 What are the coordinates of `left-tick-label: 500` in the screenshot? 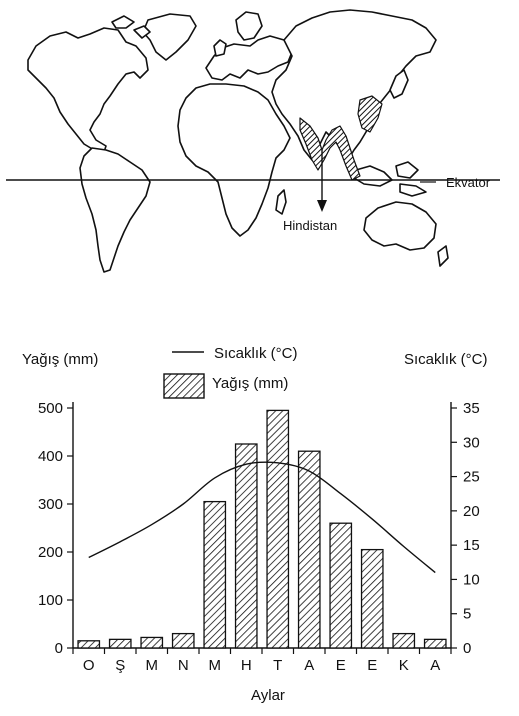 It's located at (50, 408).